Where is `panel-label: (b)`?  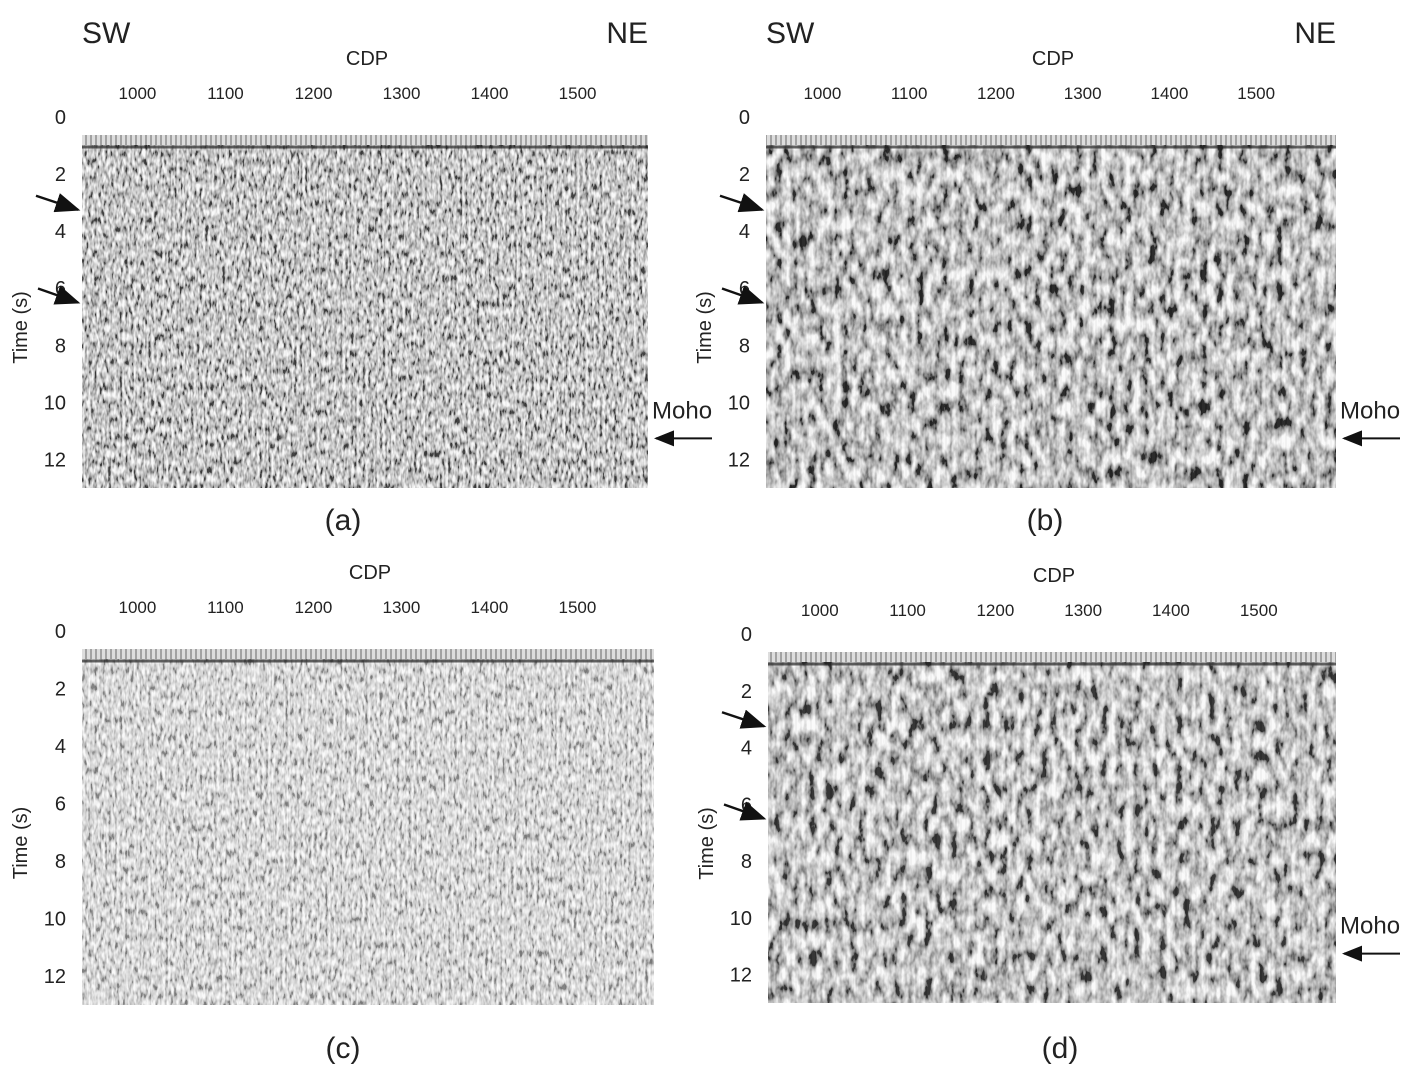 panel-label: (b) is located at coordinates (1045, 520).